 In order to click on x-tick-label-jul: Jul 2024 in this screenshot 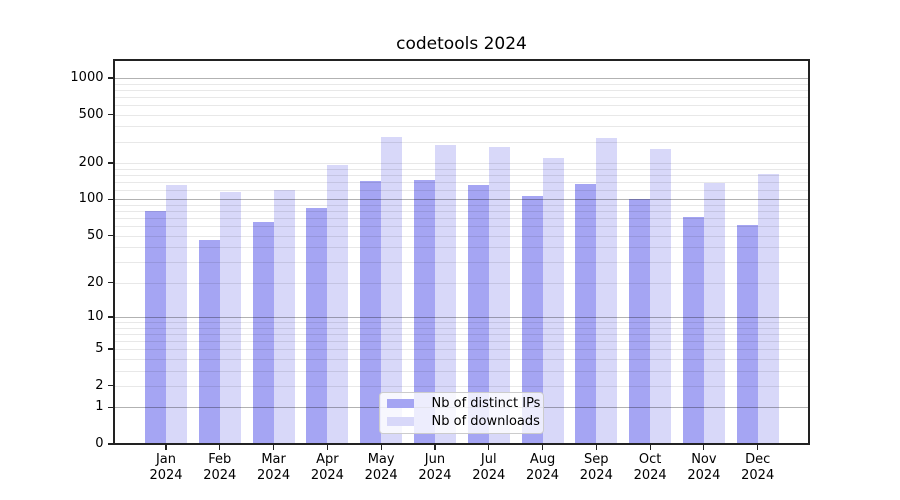, I will do `click(489, 467)`.